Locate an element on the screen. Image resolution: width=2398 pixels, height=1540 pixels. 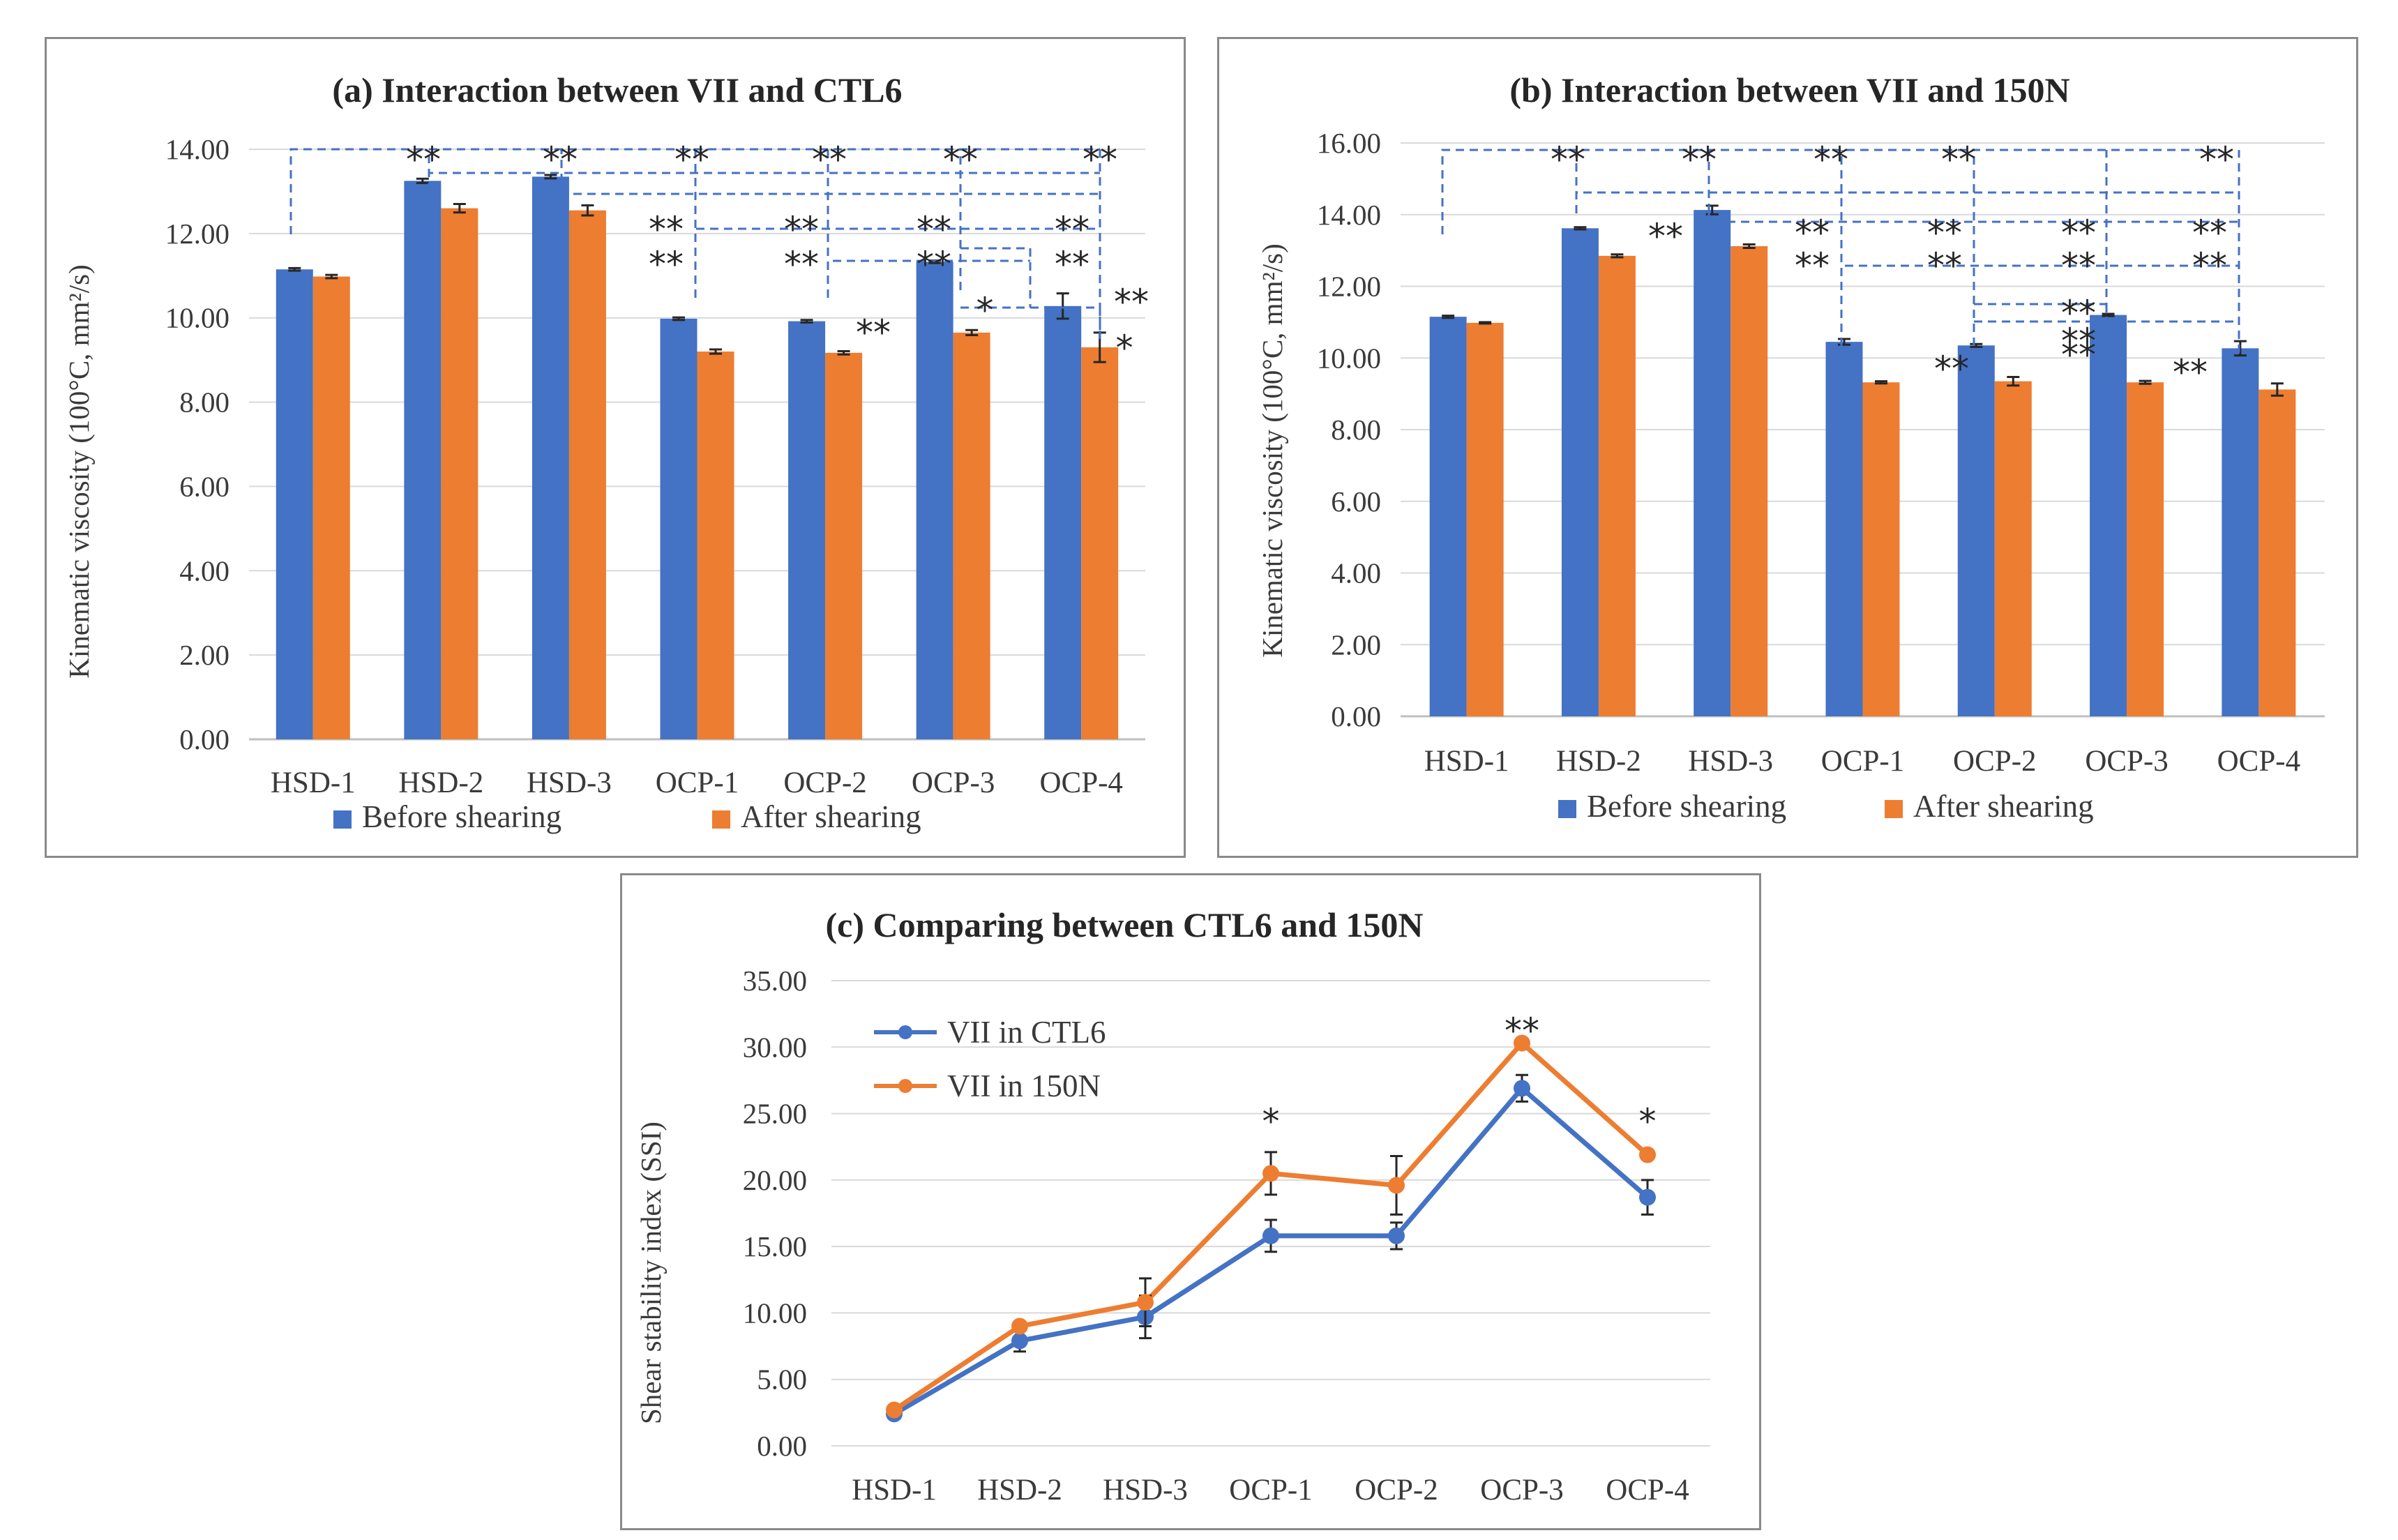
y-tick-label: 35.00 is located at coordinates (775, 981).